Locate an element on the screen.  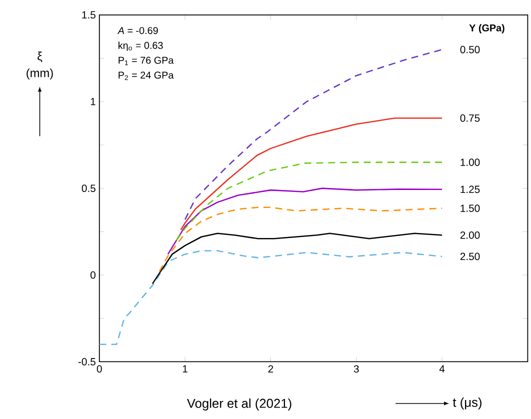
y-tick-label: 0 is located at coordinates (93, 275).